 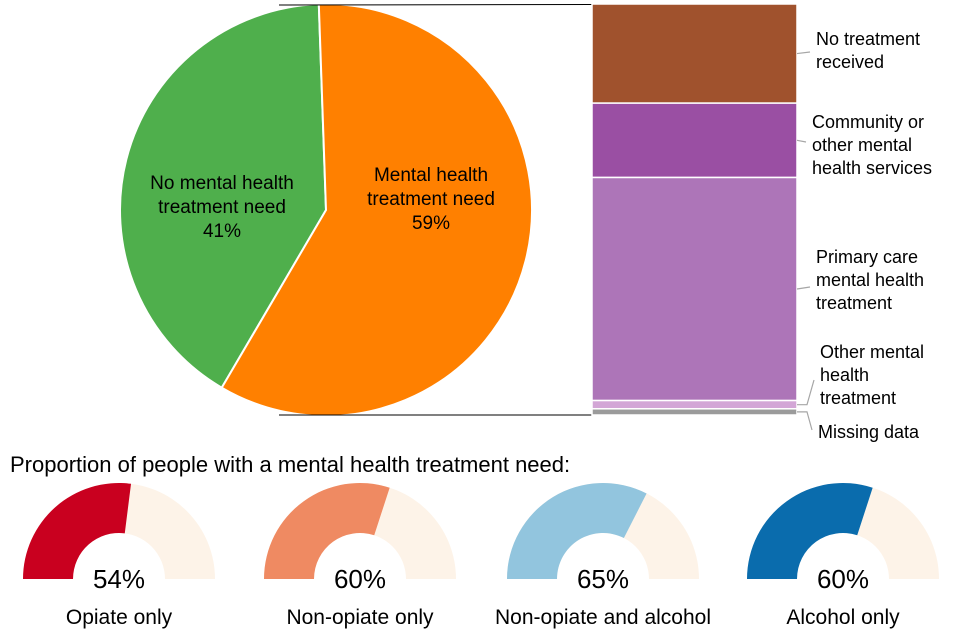 I want to click on bar-segment-label-line: health services, so click(x=872, y=168).